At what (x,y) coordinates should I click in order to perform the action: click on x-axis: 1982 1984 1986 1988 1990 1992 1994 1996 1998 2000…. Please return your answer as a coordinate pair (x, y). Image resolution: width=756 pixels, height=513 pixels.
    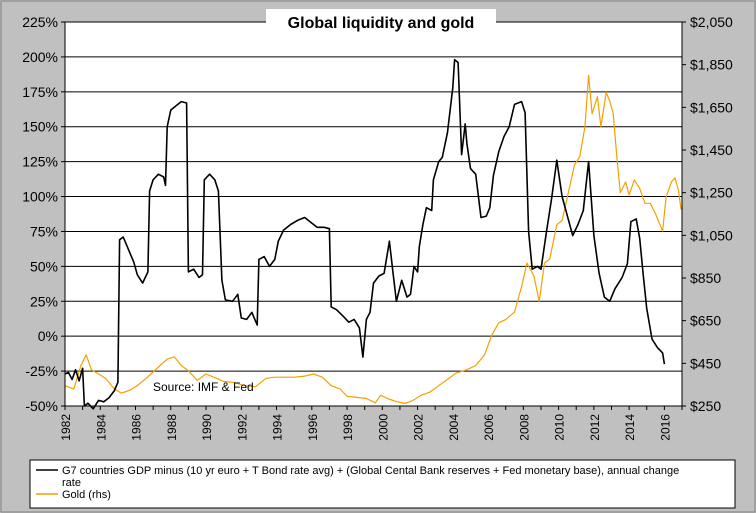
    Looking at the image, I should click on (371, 423).